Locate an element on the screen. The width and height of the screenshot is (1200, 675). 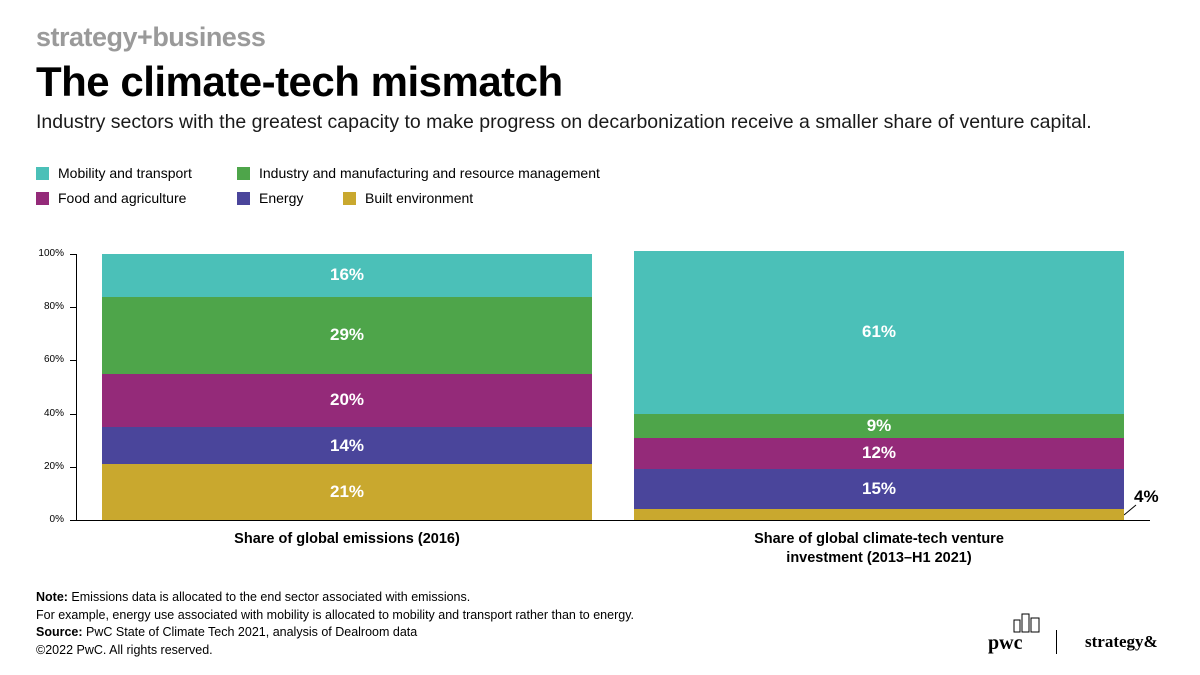
bar-segment: 21% is located at coordinates (347, 492).